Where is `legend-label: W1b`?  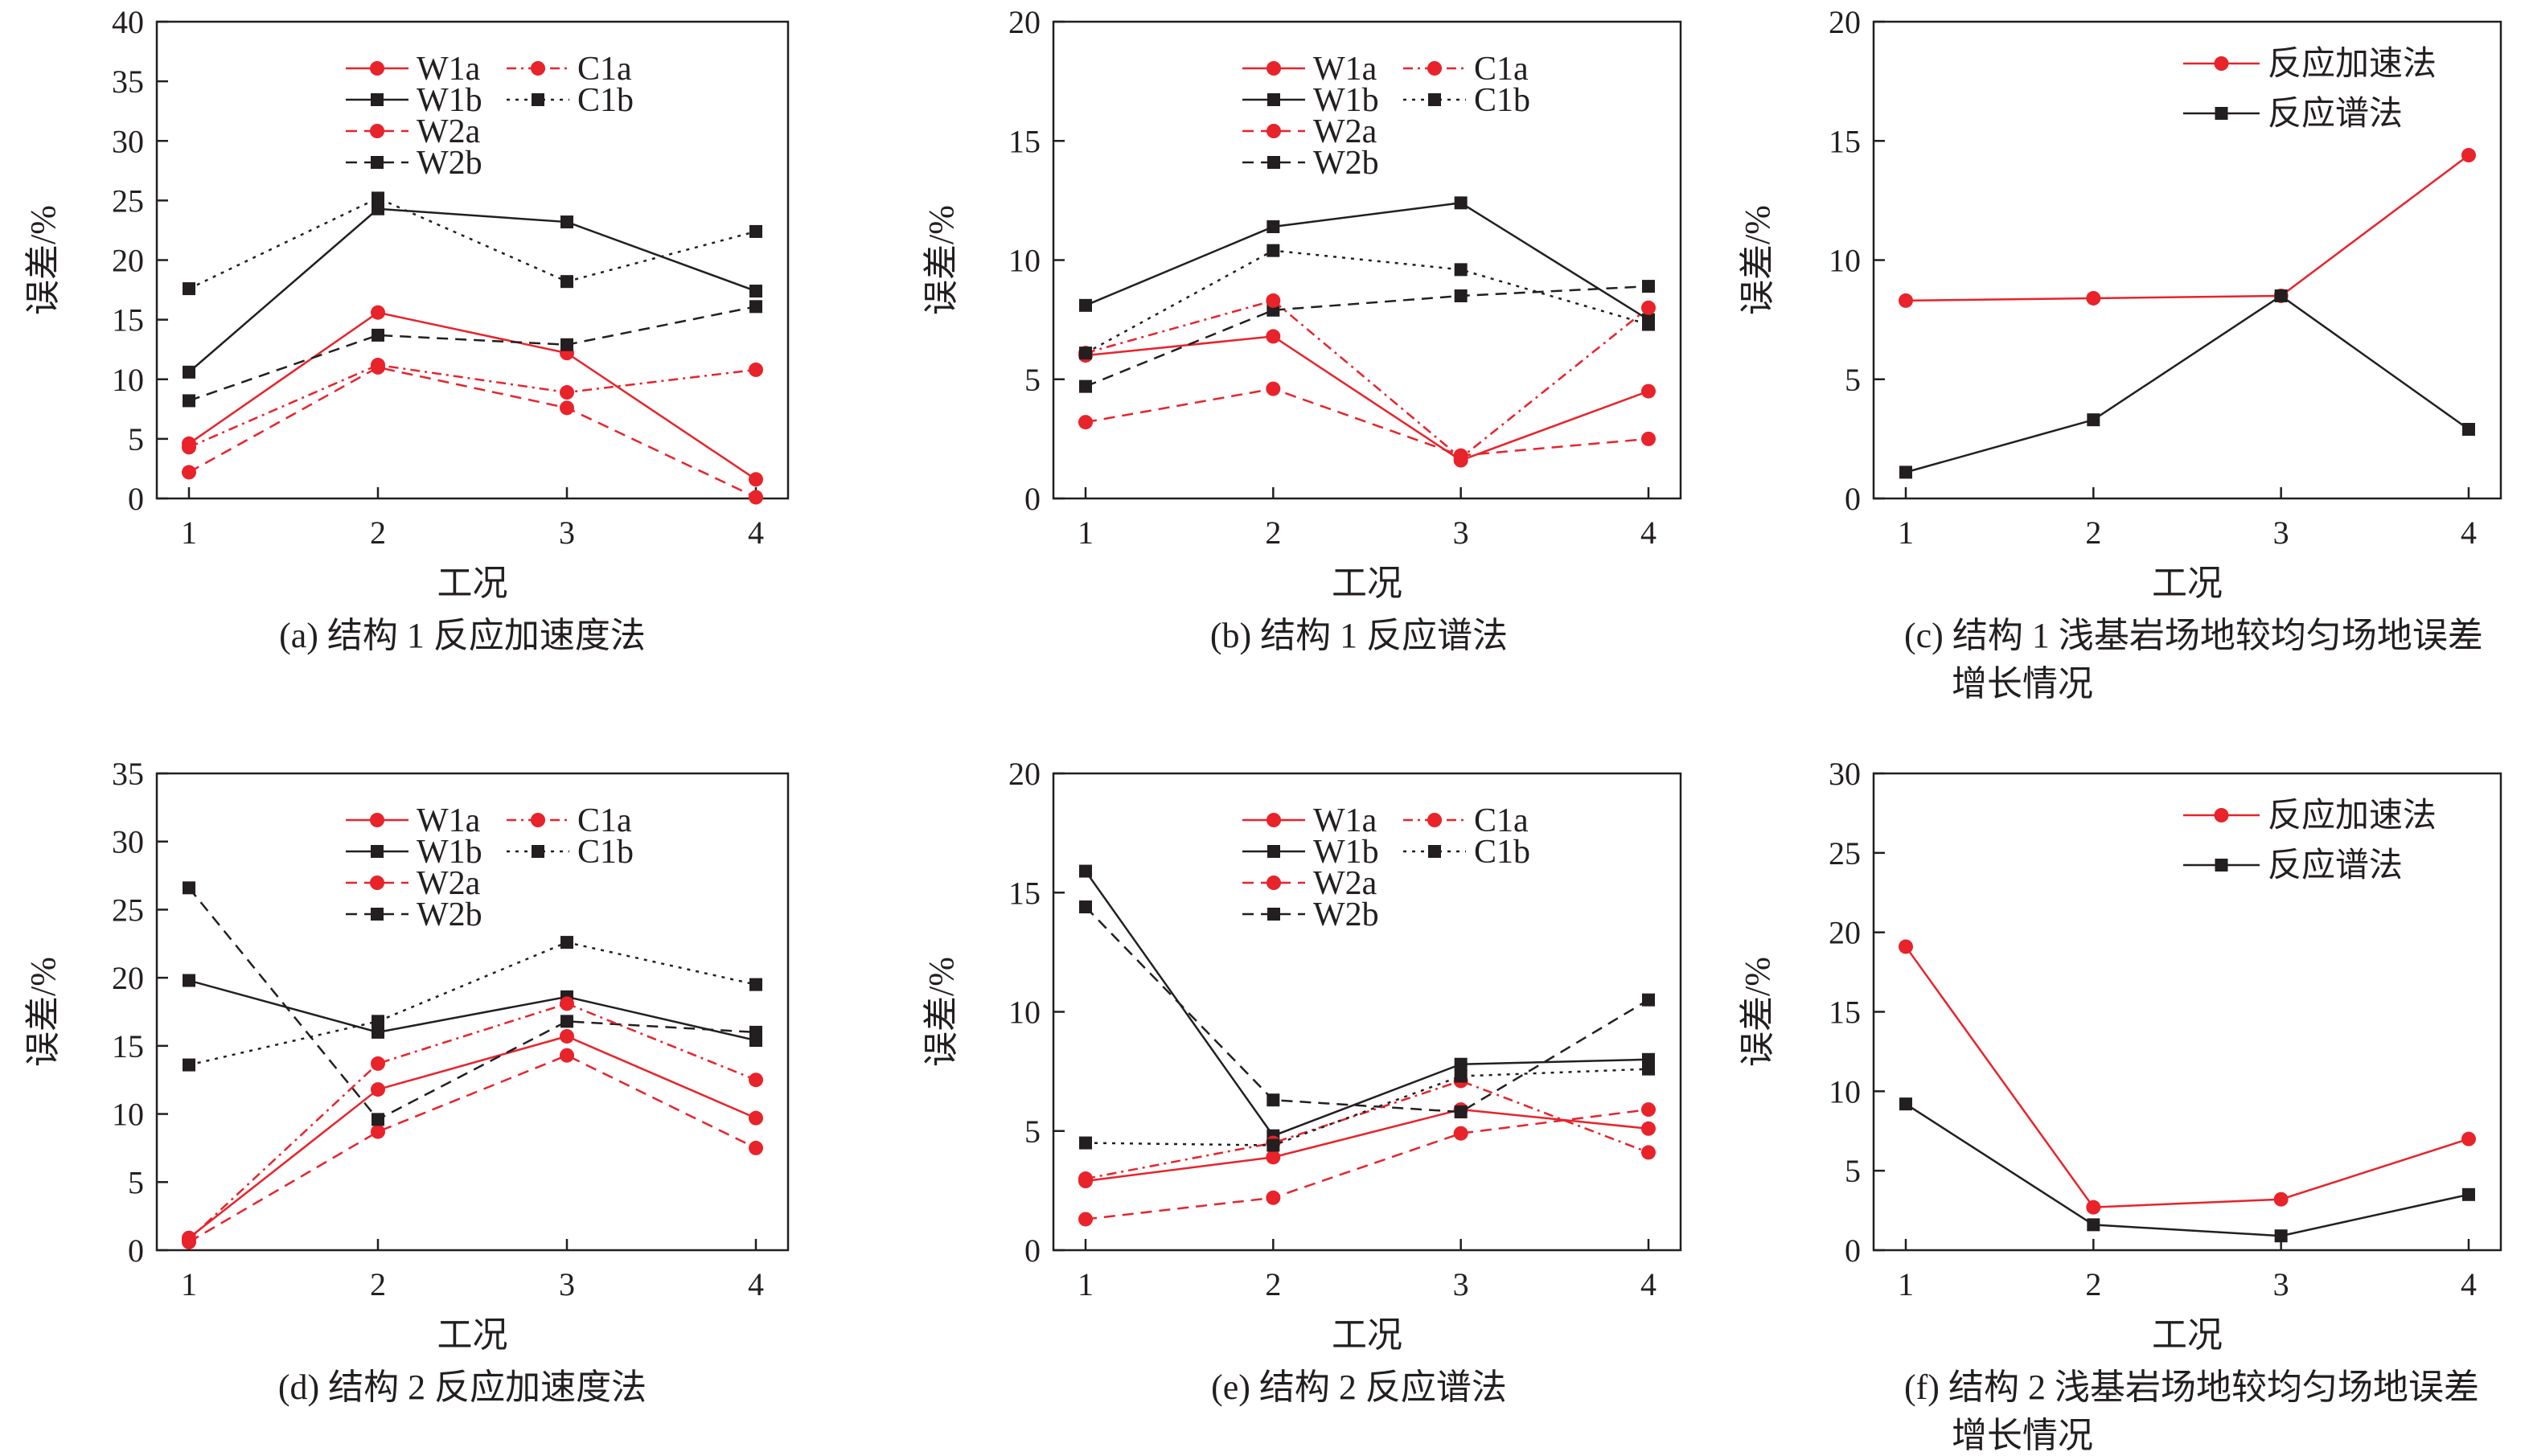 legend-label: W1b is located at coordinates (1346, 852).